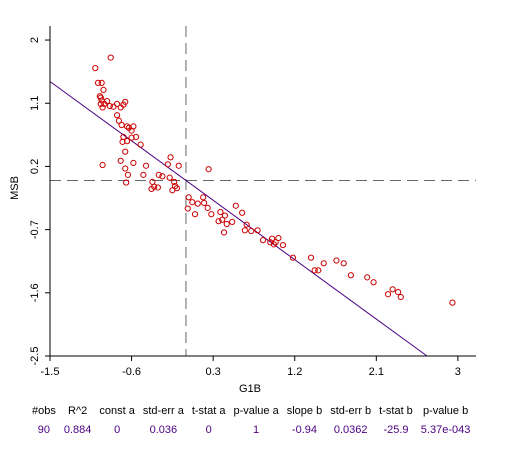 This screenshot has width=505, height=449. What do you see at coordinates (350, 430) in the screenshot?
I see `stats-value-cell: 0.0362` at bounding box center [350, 430].